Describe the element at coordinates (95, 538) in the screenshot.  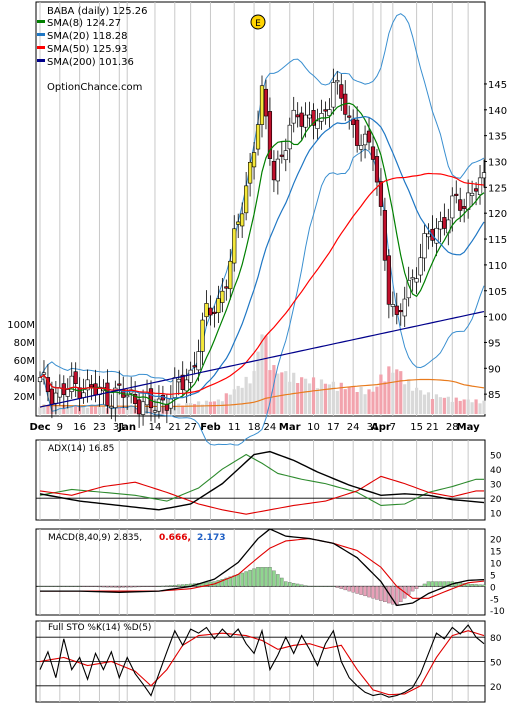
I see `macd-label: MACD(8,40,9) 2.835,` at that location.